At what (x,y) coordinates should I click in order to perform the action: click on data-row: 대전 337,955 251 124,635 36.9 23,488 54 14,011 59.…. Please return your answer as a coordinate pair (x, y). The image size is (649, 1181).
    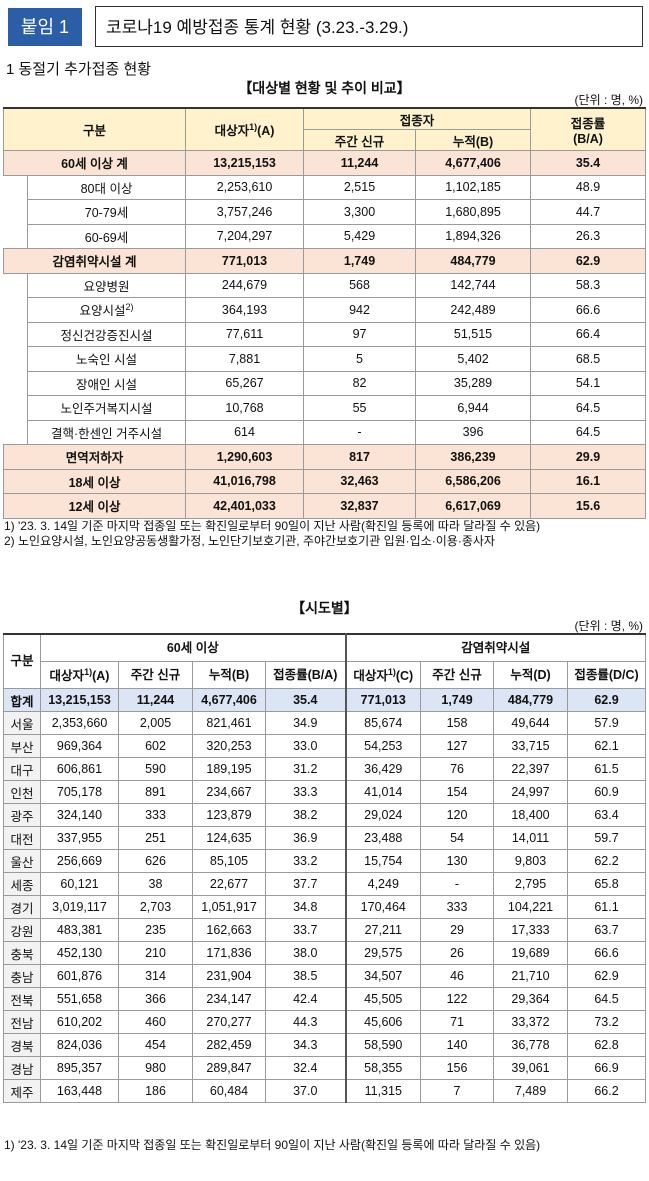
    Looking at the image, I should click on (325, 838).